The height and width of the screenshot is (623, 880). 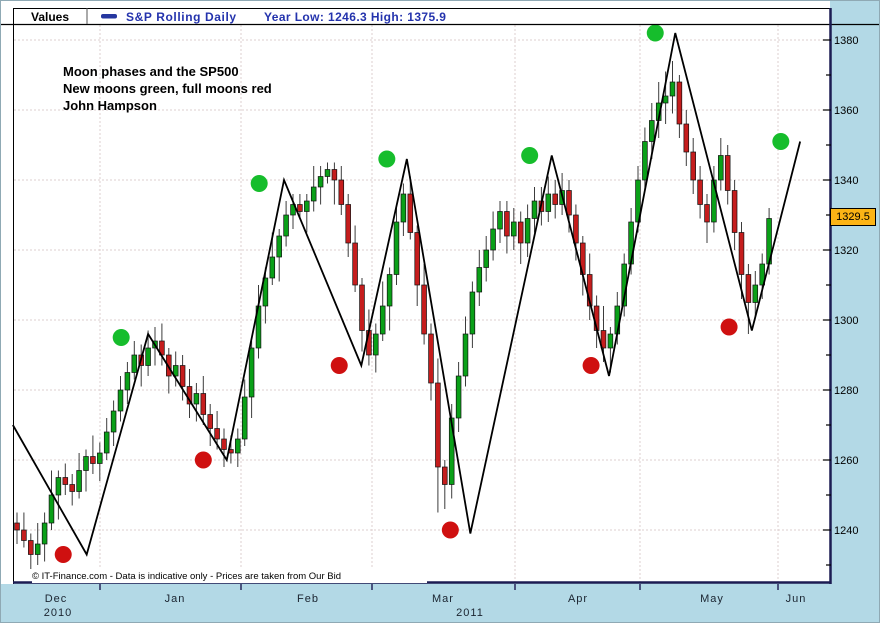 I want to click on series-name-label: S&P Rolling Daily, so click(x=181, y=17).